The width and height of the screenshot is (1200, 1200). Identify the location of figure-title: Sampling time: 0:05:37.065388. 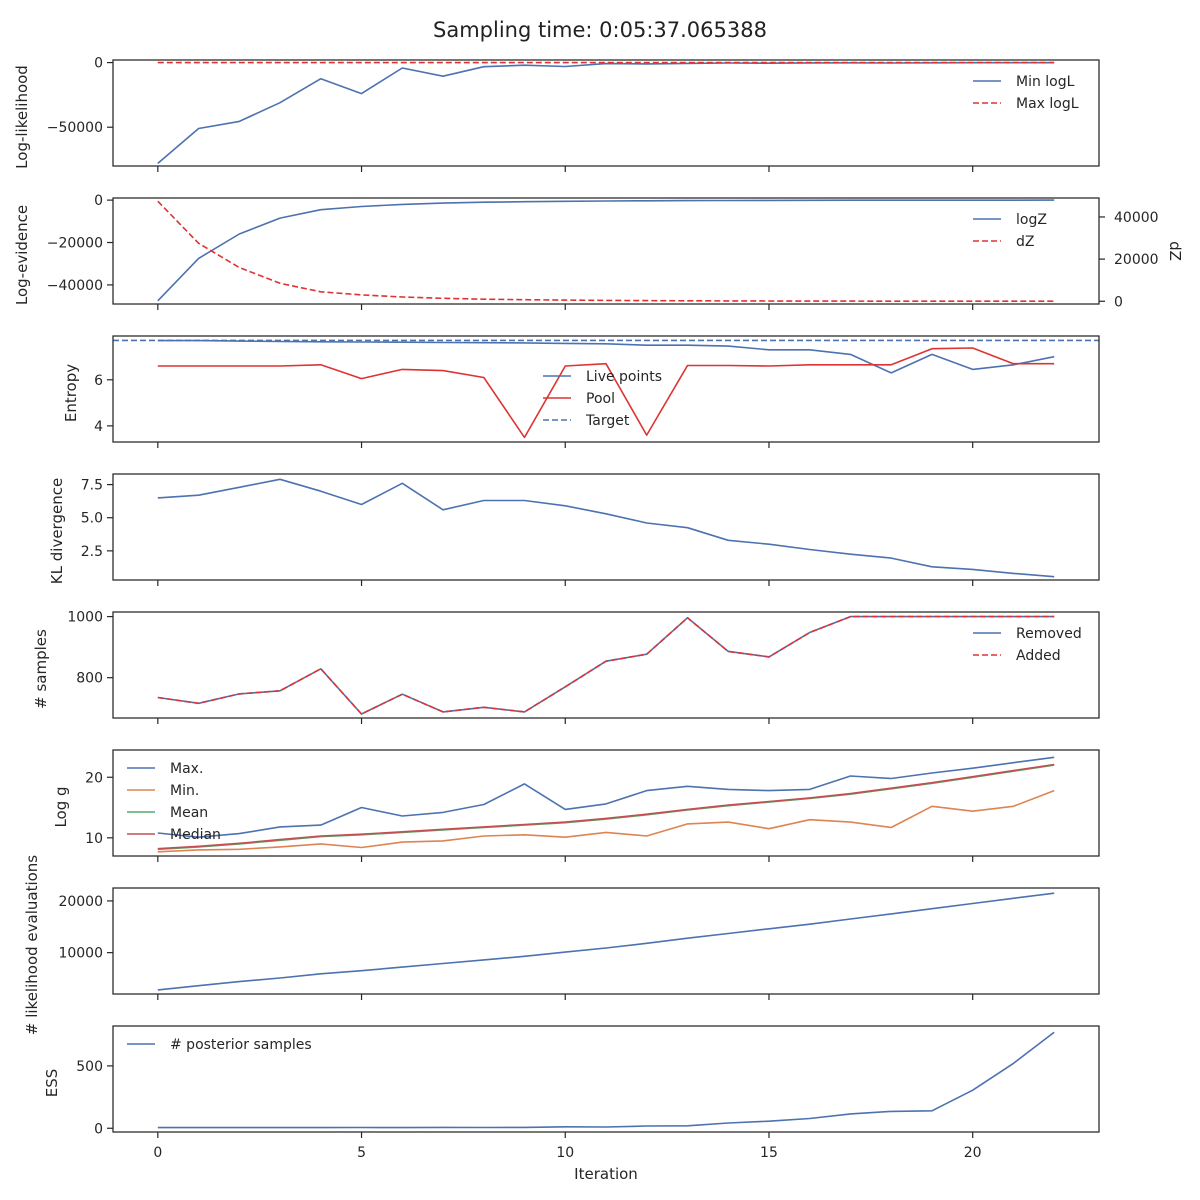
(600, 30).